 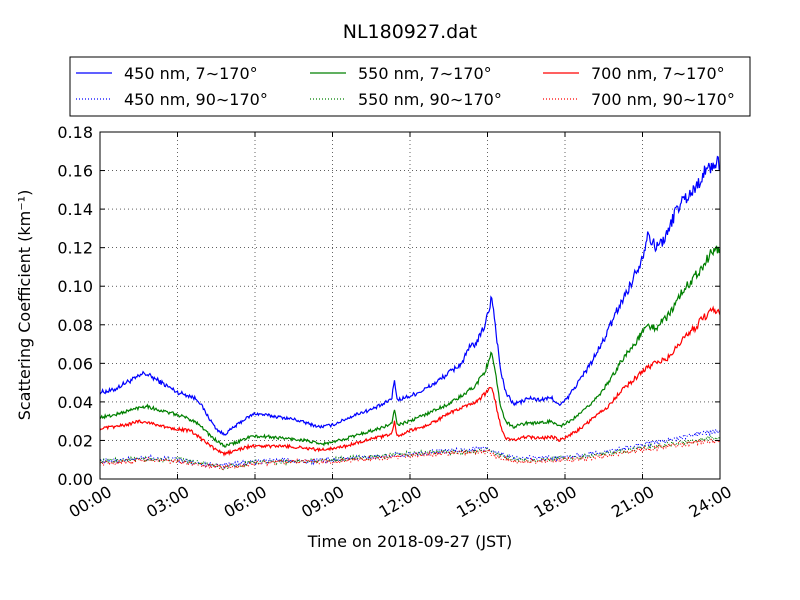 What do you see at coordinates (410, 32) in the screenshot?
I see `chart-title: NL180927.dat` at bounding box center [410, 32].